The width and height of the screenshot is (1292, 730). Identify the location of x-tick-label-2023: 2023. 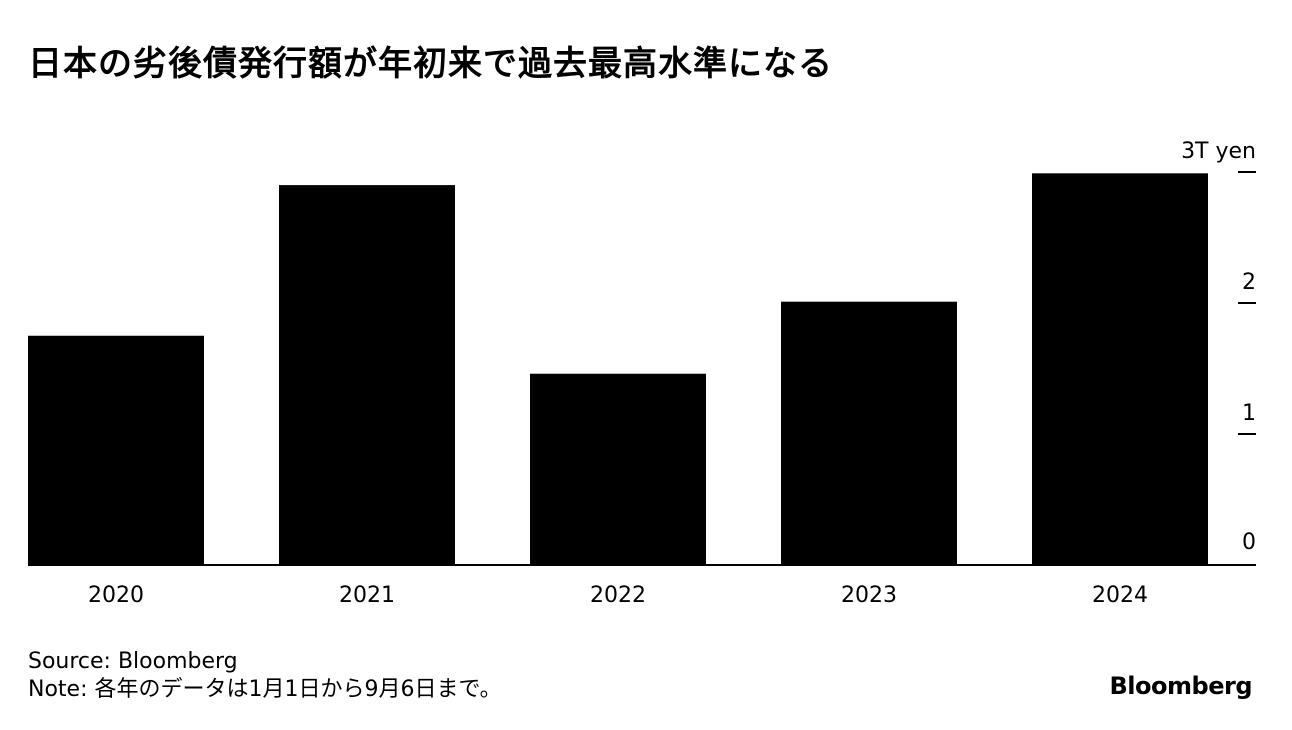
(869, 595).